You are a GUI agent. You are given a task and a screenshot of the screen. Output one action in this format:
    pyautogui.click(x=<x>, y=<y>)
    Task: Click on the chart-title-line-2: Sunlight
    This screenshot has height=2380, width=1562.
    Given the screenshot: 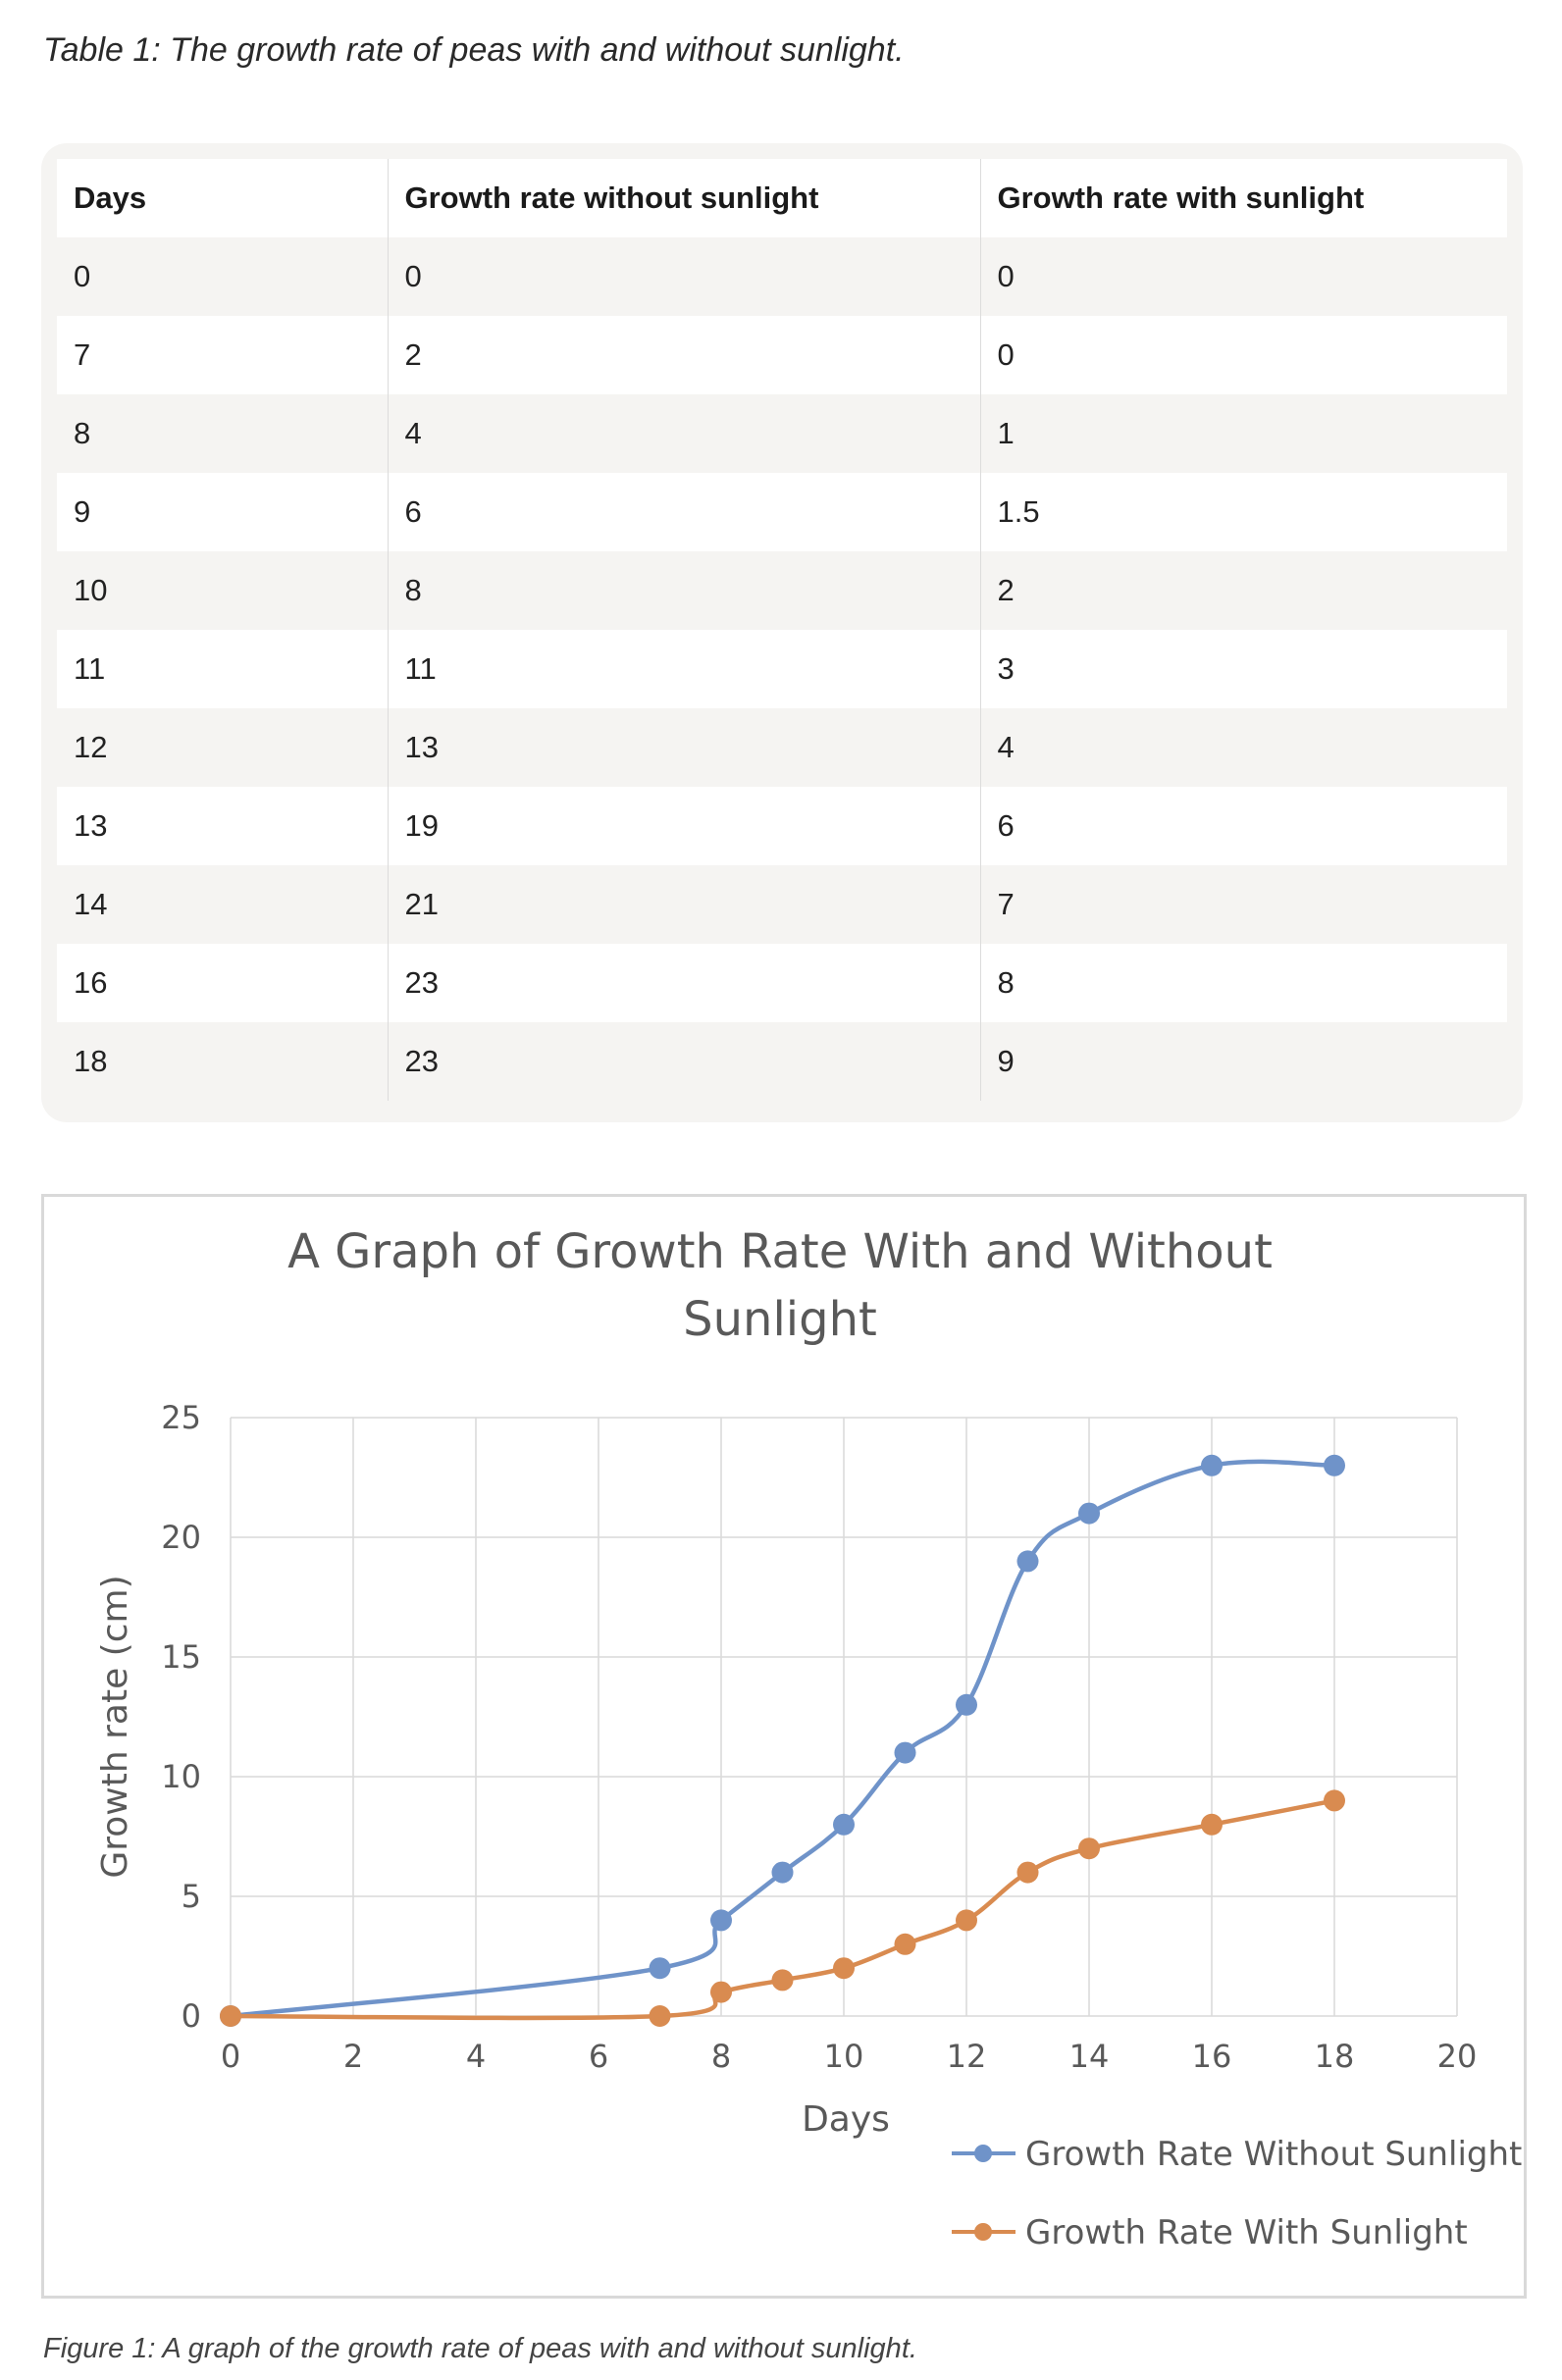 What is the action you would take?
    pyautogui.click(x=780, y=1319)
    